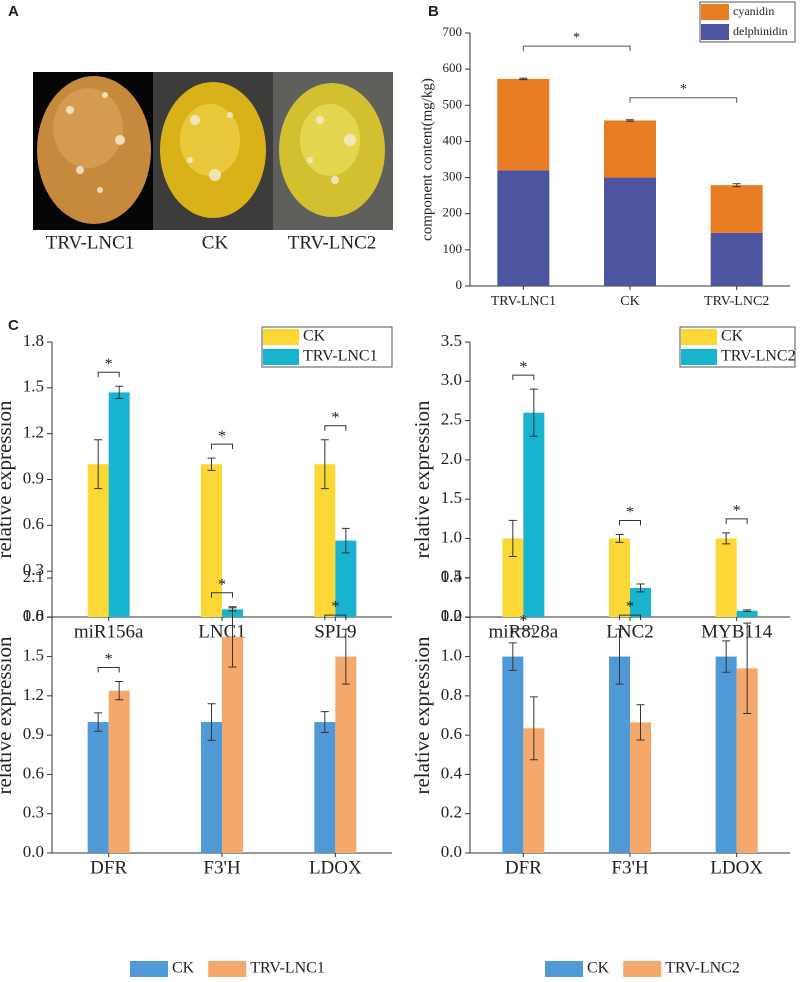 The height and width of the screenshot is (982, 800). I want to click on y-tick-label: 300, so click(453, 176).